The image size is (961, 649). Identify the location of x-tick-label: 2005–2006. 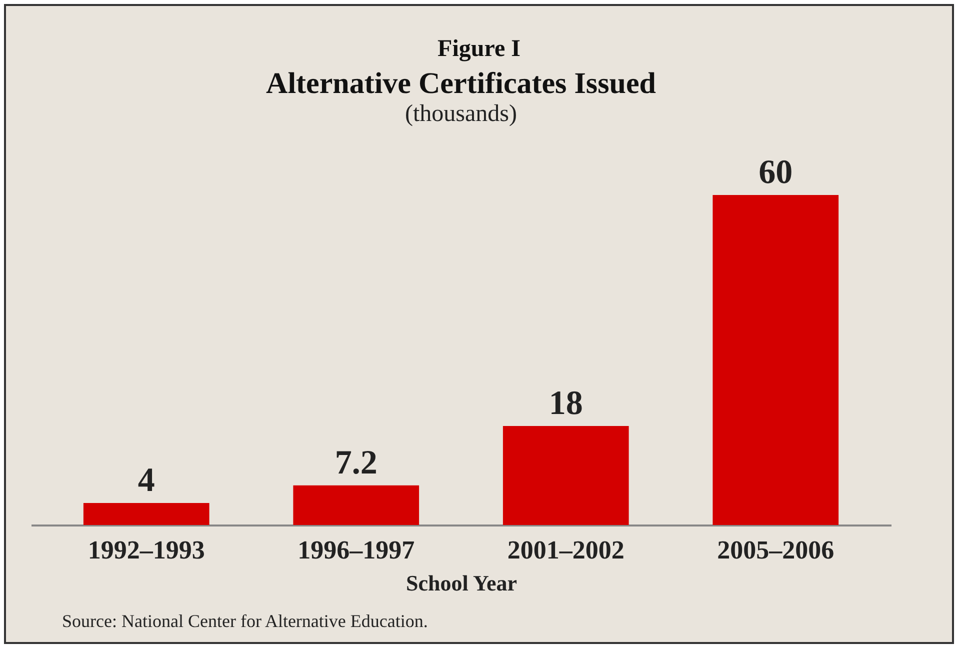
(775, 550).